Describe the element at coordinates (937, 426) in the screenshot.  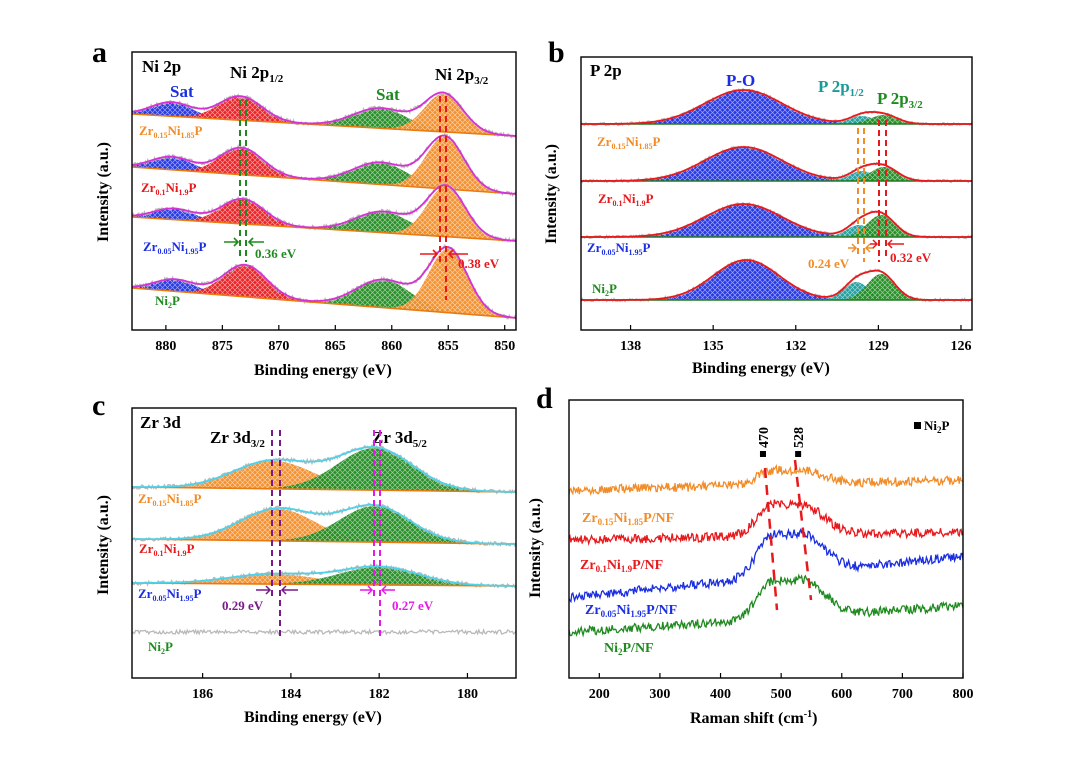
I see `legend-label: Ni2P` at that location.